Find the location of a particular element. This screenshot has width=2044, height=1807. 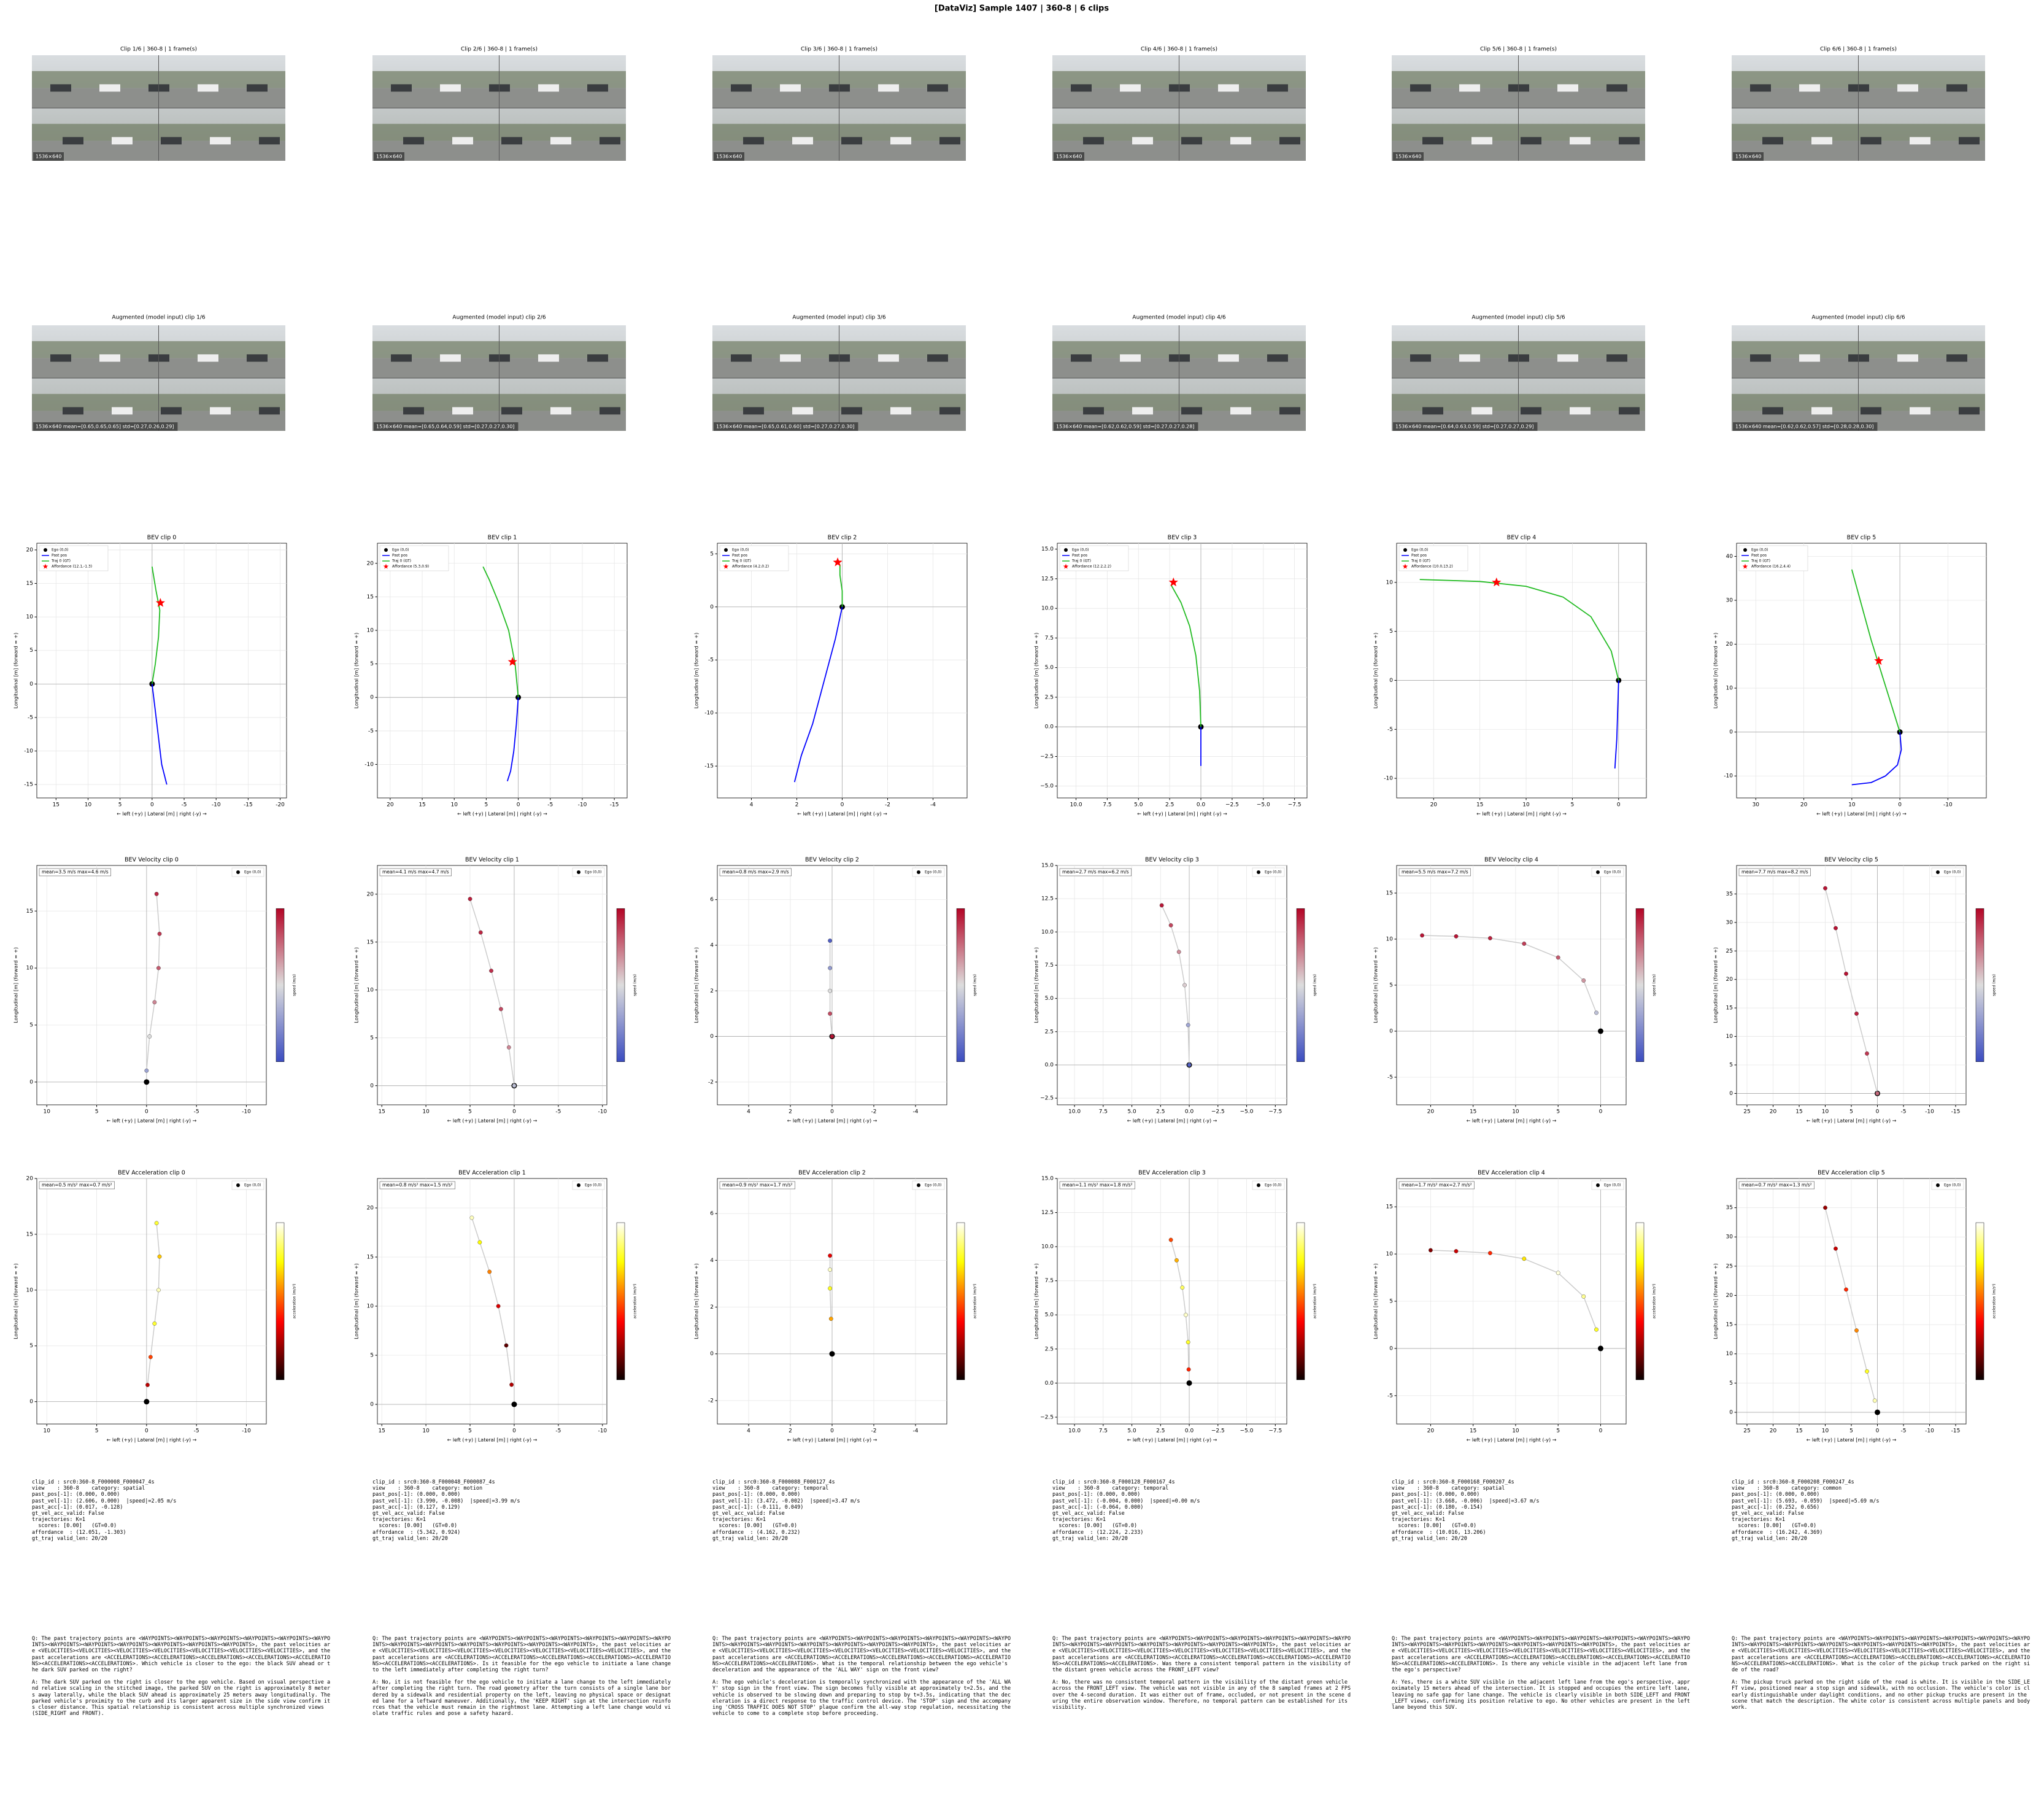

chart-title: BEV Acceleration clip 4 is located at coordinates (1512, 1173).